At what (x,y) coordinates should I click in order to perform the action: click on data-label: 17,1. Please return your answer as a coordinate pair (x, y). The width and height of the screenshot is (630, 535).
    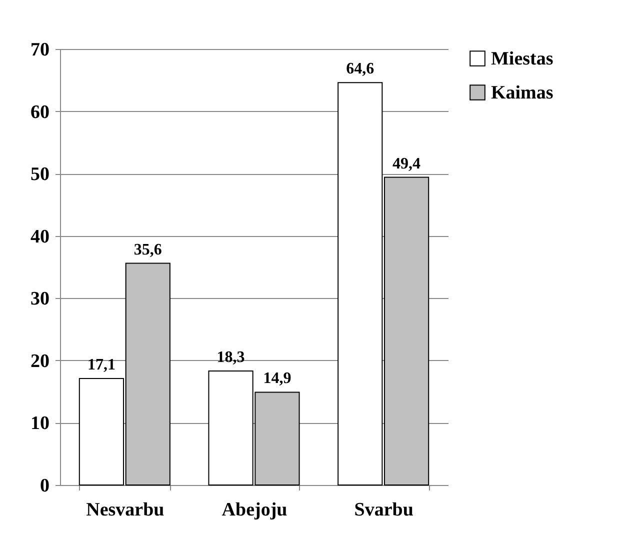
    Looking at the image, I should click on (101, 365).